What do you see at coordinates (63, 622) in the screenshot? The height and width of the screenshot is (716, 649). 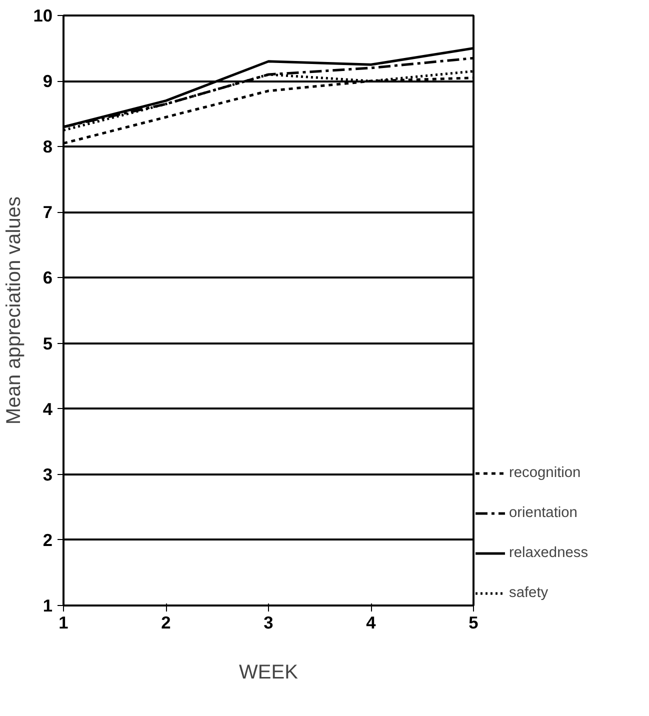 I see `x-tick-label: 1` at bounding box center [63, 622].